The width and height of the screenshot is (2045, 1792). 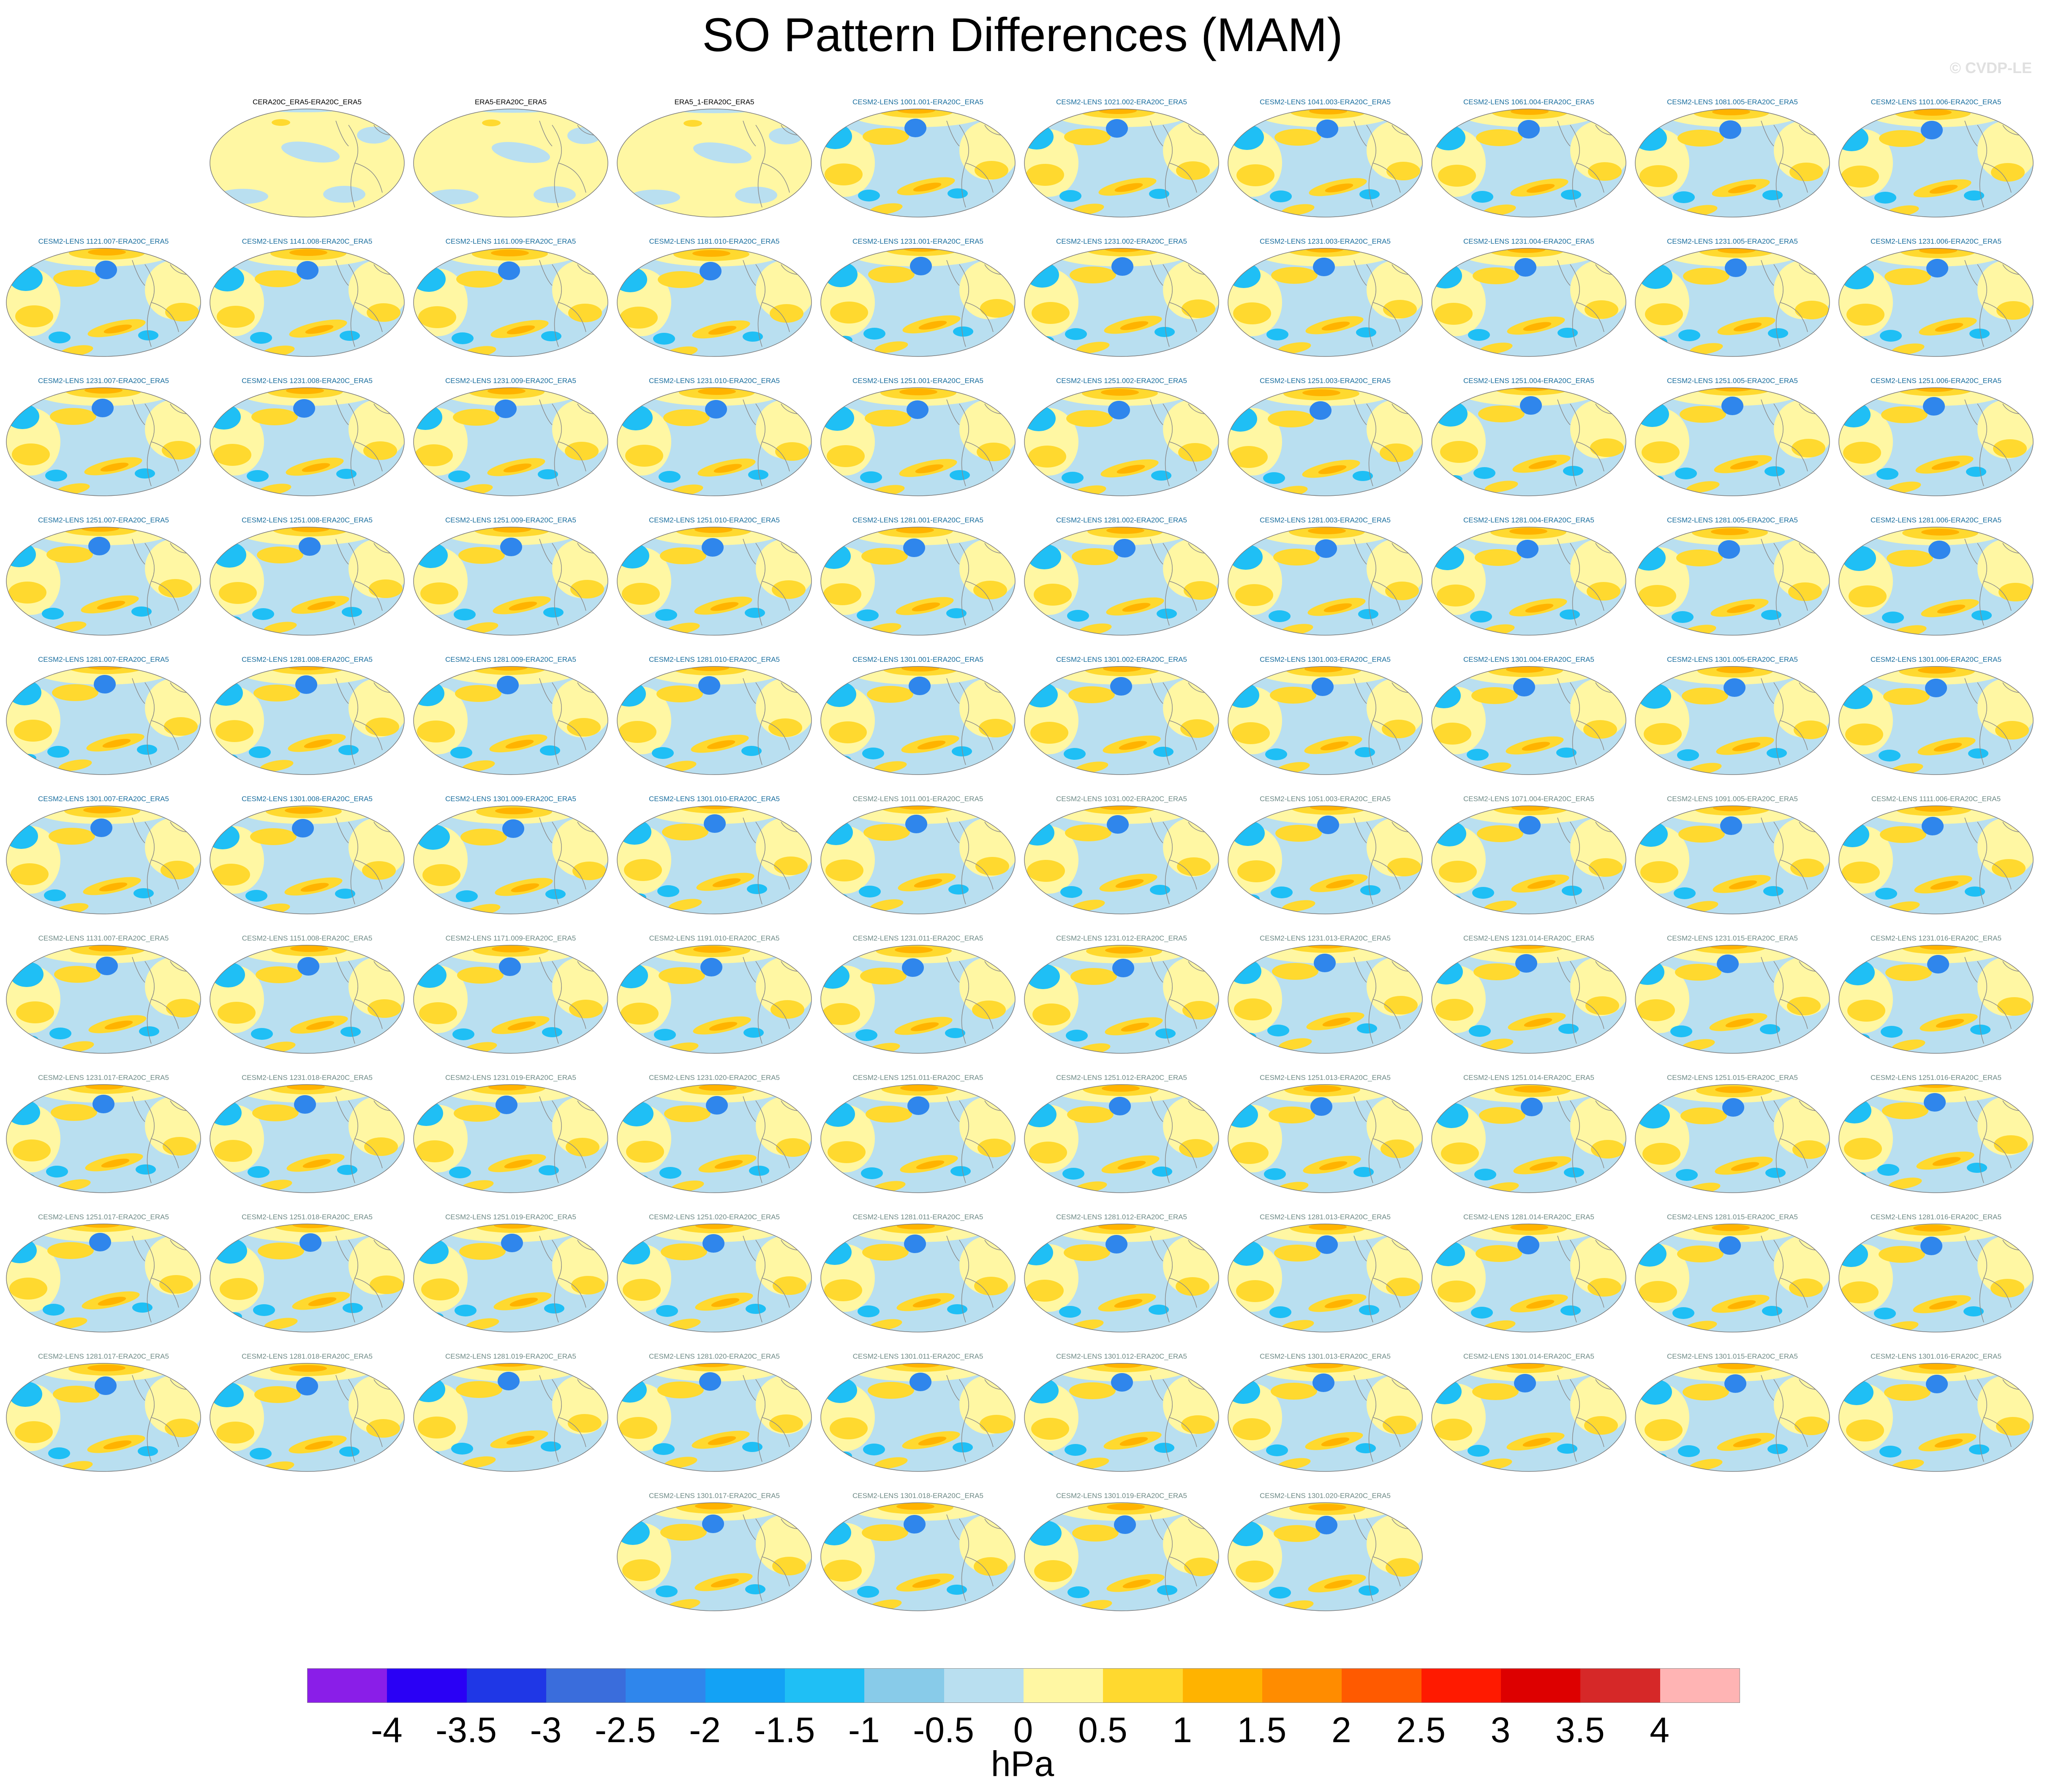 What do you see at coordinates (715, 520) in the screenshot?
I see `map-panel-title: CESM2-LENS 1251.010-ERA20C_ERA5` at bounding box center [715, 520].